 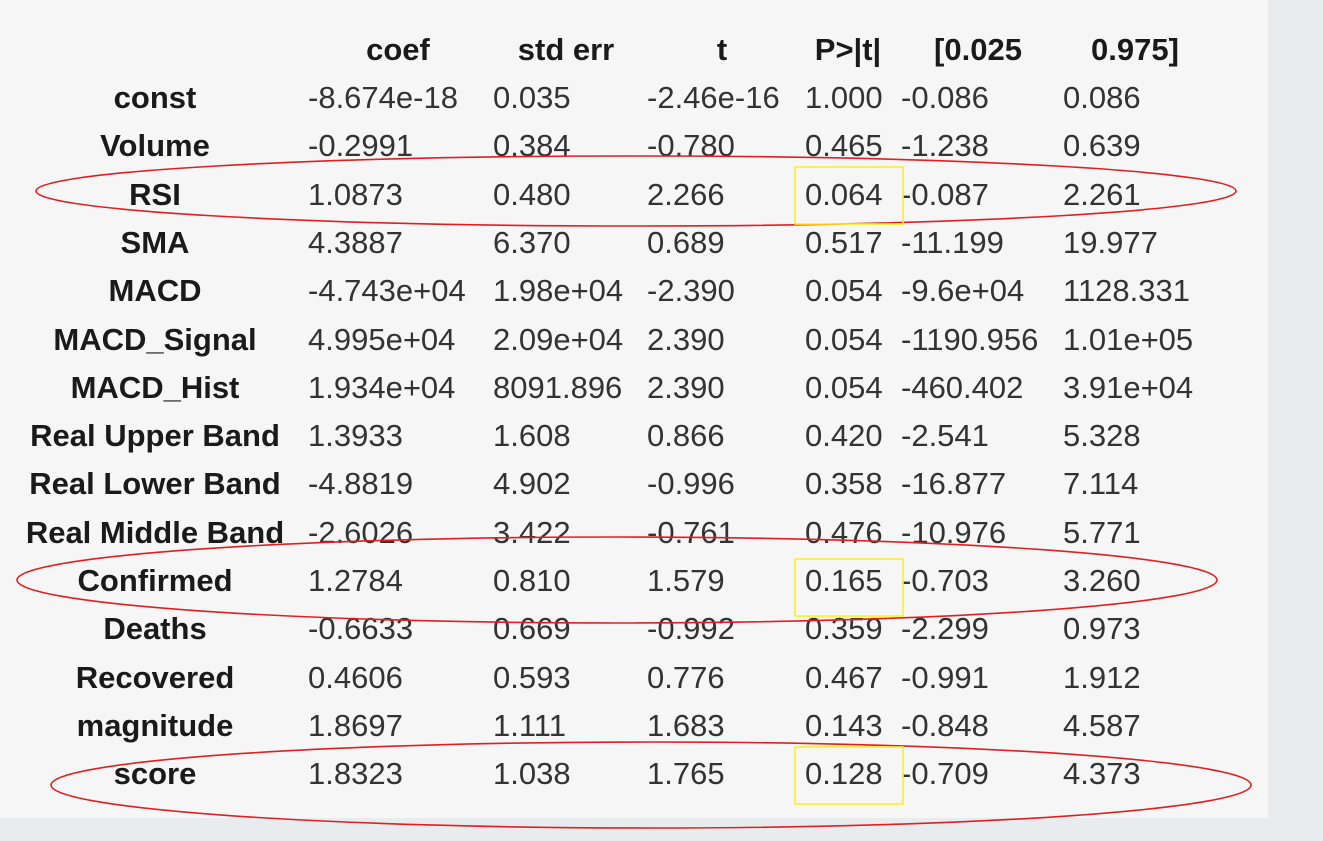 What do you see at coordinates (945, 677) in the screenshot?
I see `table-cell: -0.991` at bounding box center [945, 677].